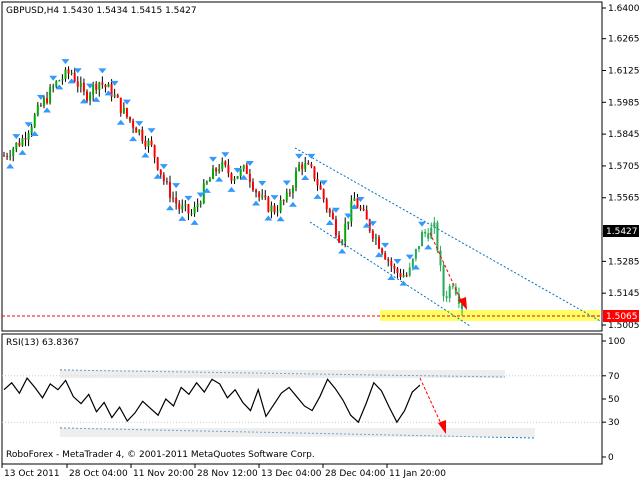 This screenshot has width=640, height=480. Describe the element at coordinates (101, 11) in the screenshot. I see `symbol-info: GBPUSD,H4 1.5430 1.5434 1.5415 1.5427` at that location.